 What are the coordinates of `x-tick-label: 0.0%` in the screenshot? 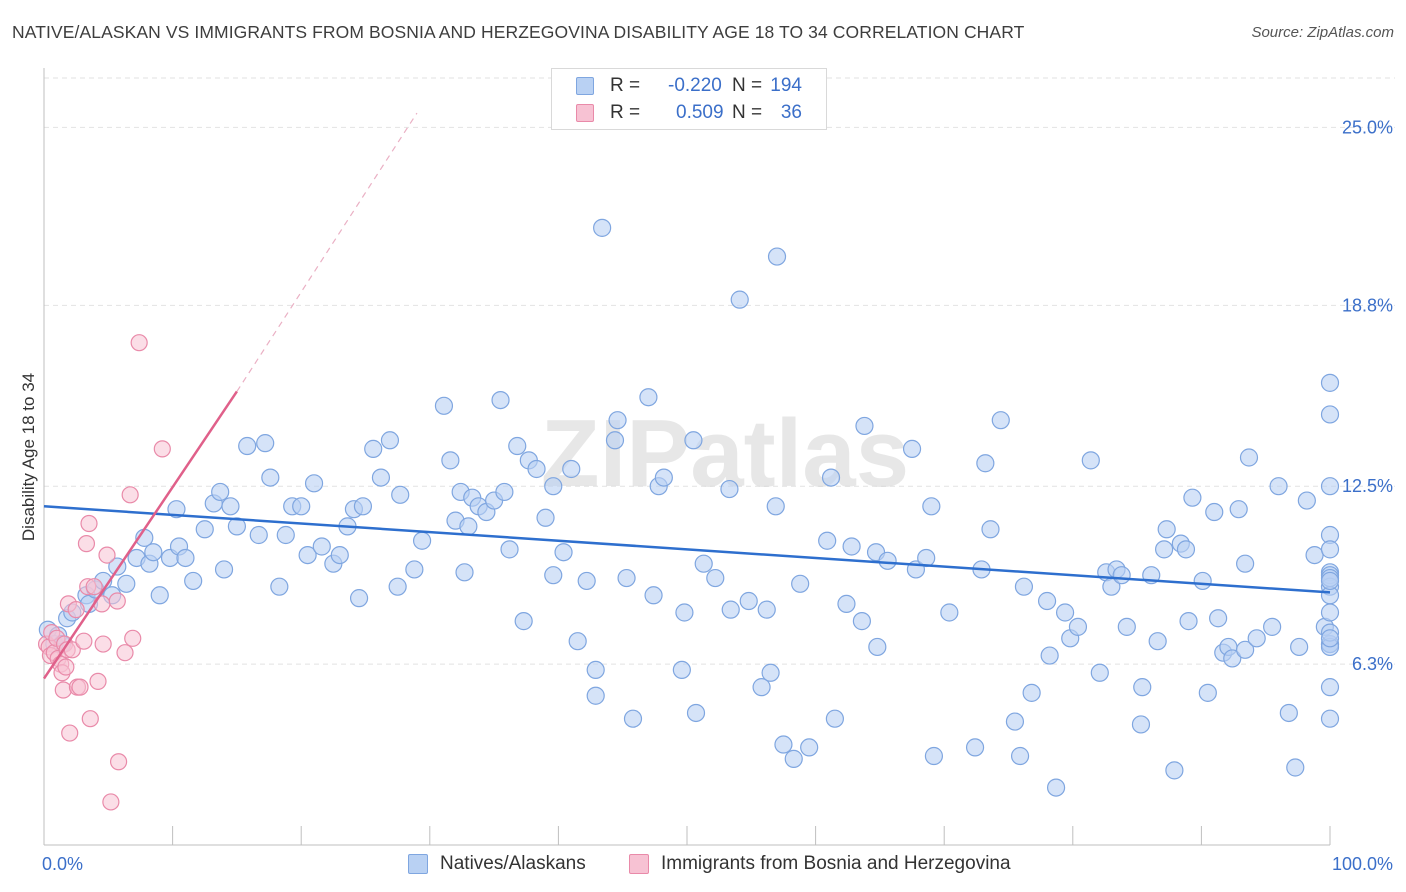 It's located at (62, 864).